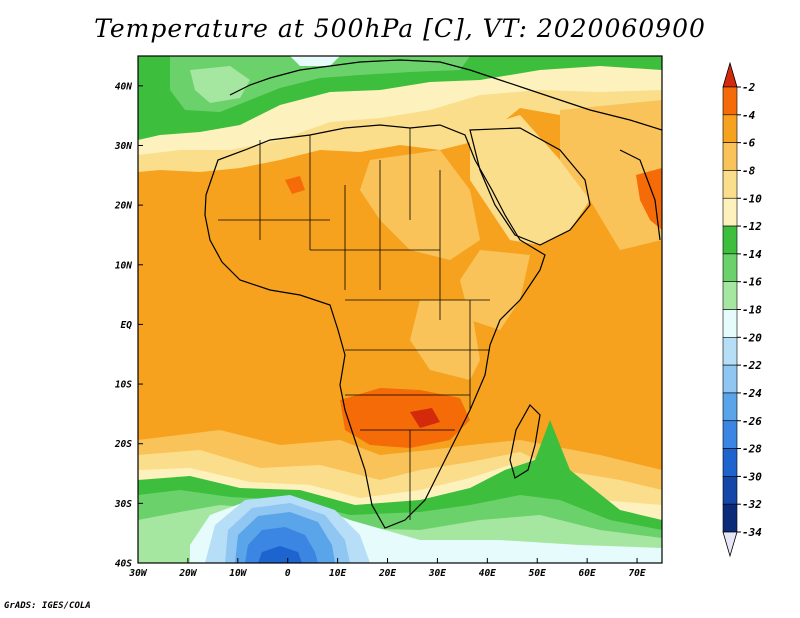 This screenshot has width=800, height=618. What do you see at coordinates (537, 573) in the screenshot?
I see `lon-tick-label: 50E` at bounding box center [537, 573].